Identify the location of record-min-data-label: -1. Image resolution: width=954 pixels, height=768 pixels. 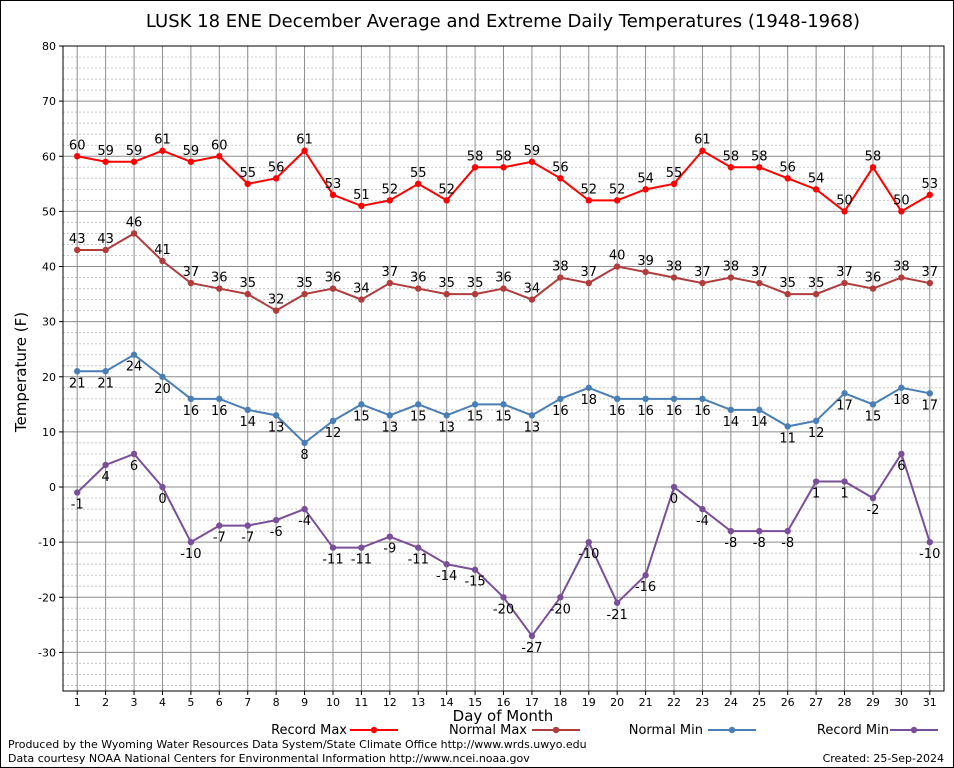
(77, 505).